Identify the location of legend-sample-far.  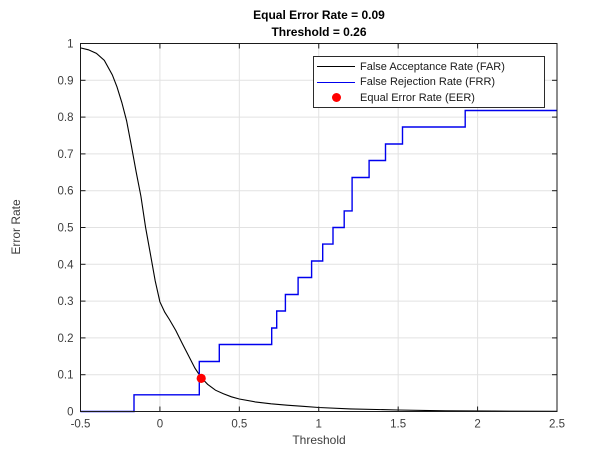
(336, 67).